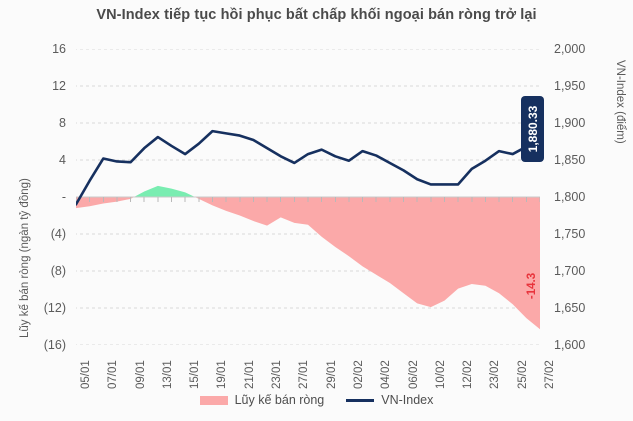 The height and width of the screenshot is (421, 633). I want to click on legend-item-net-flow: Lũy kế bán ròng, so click(262, 400).